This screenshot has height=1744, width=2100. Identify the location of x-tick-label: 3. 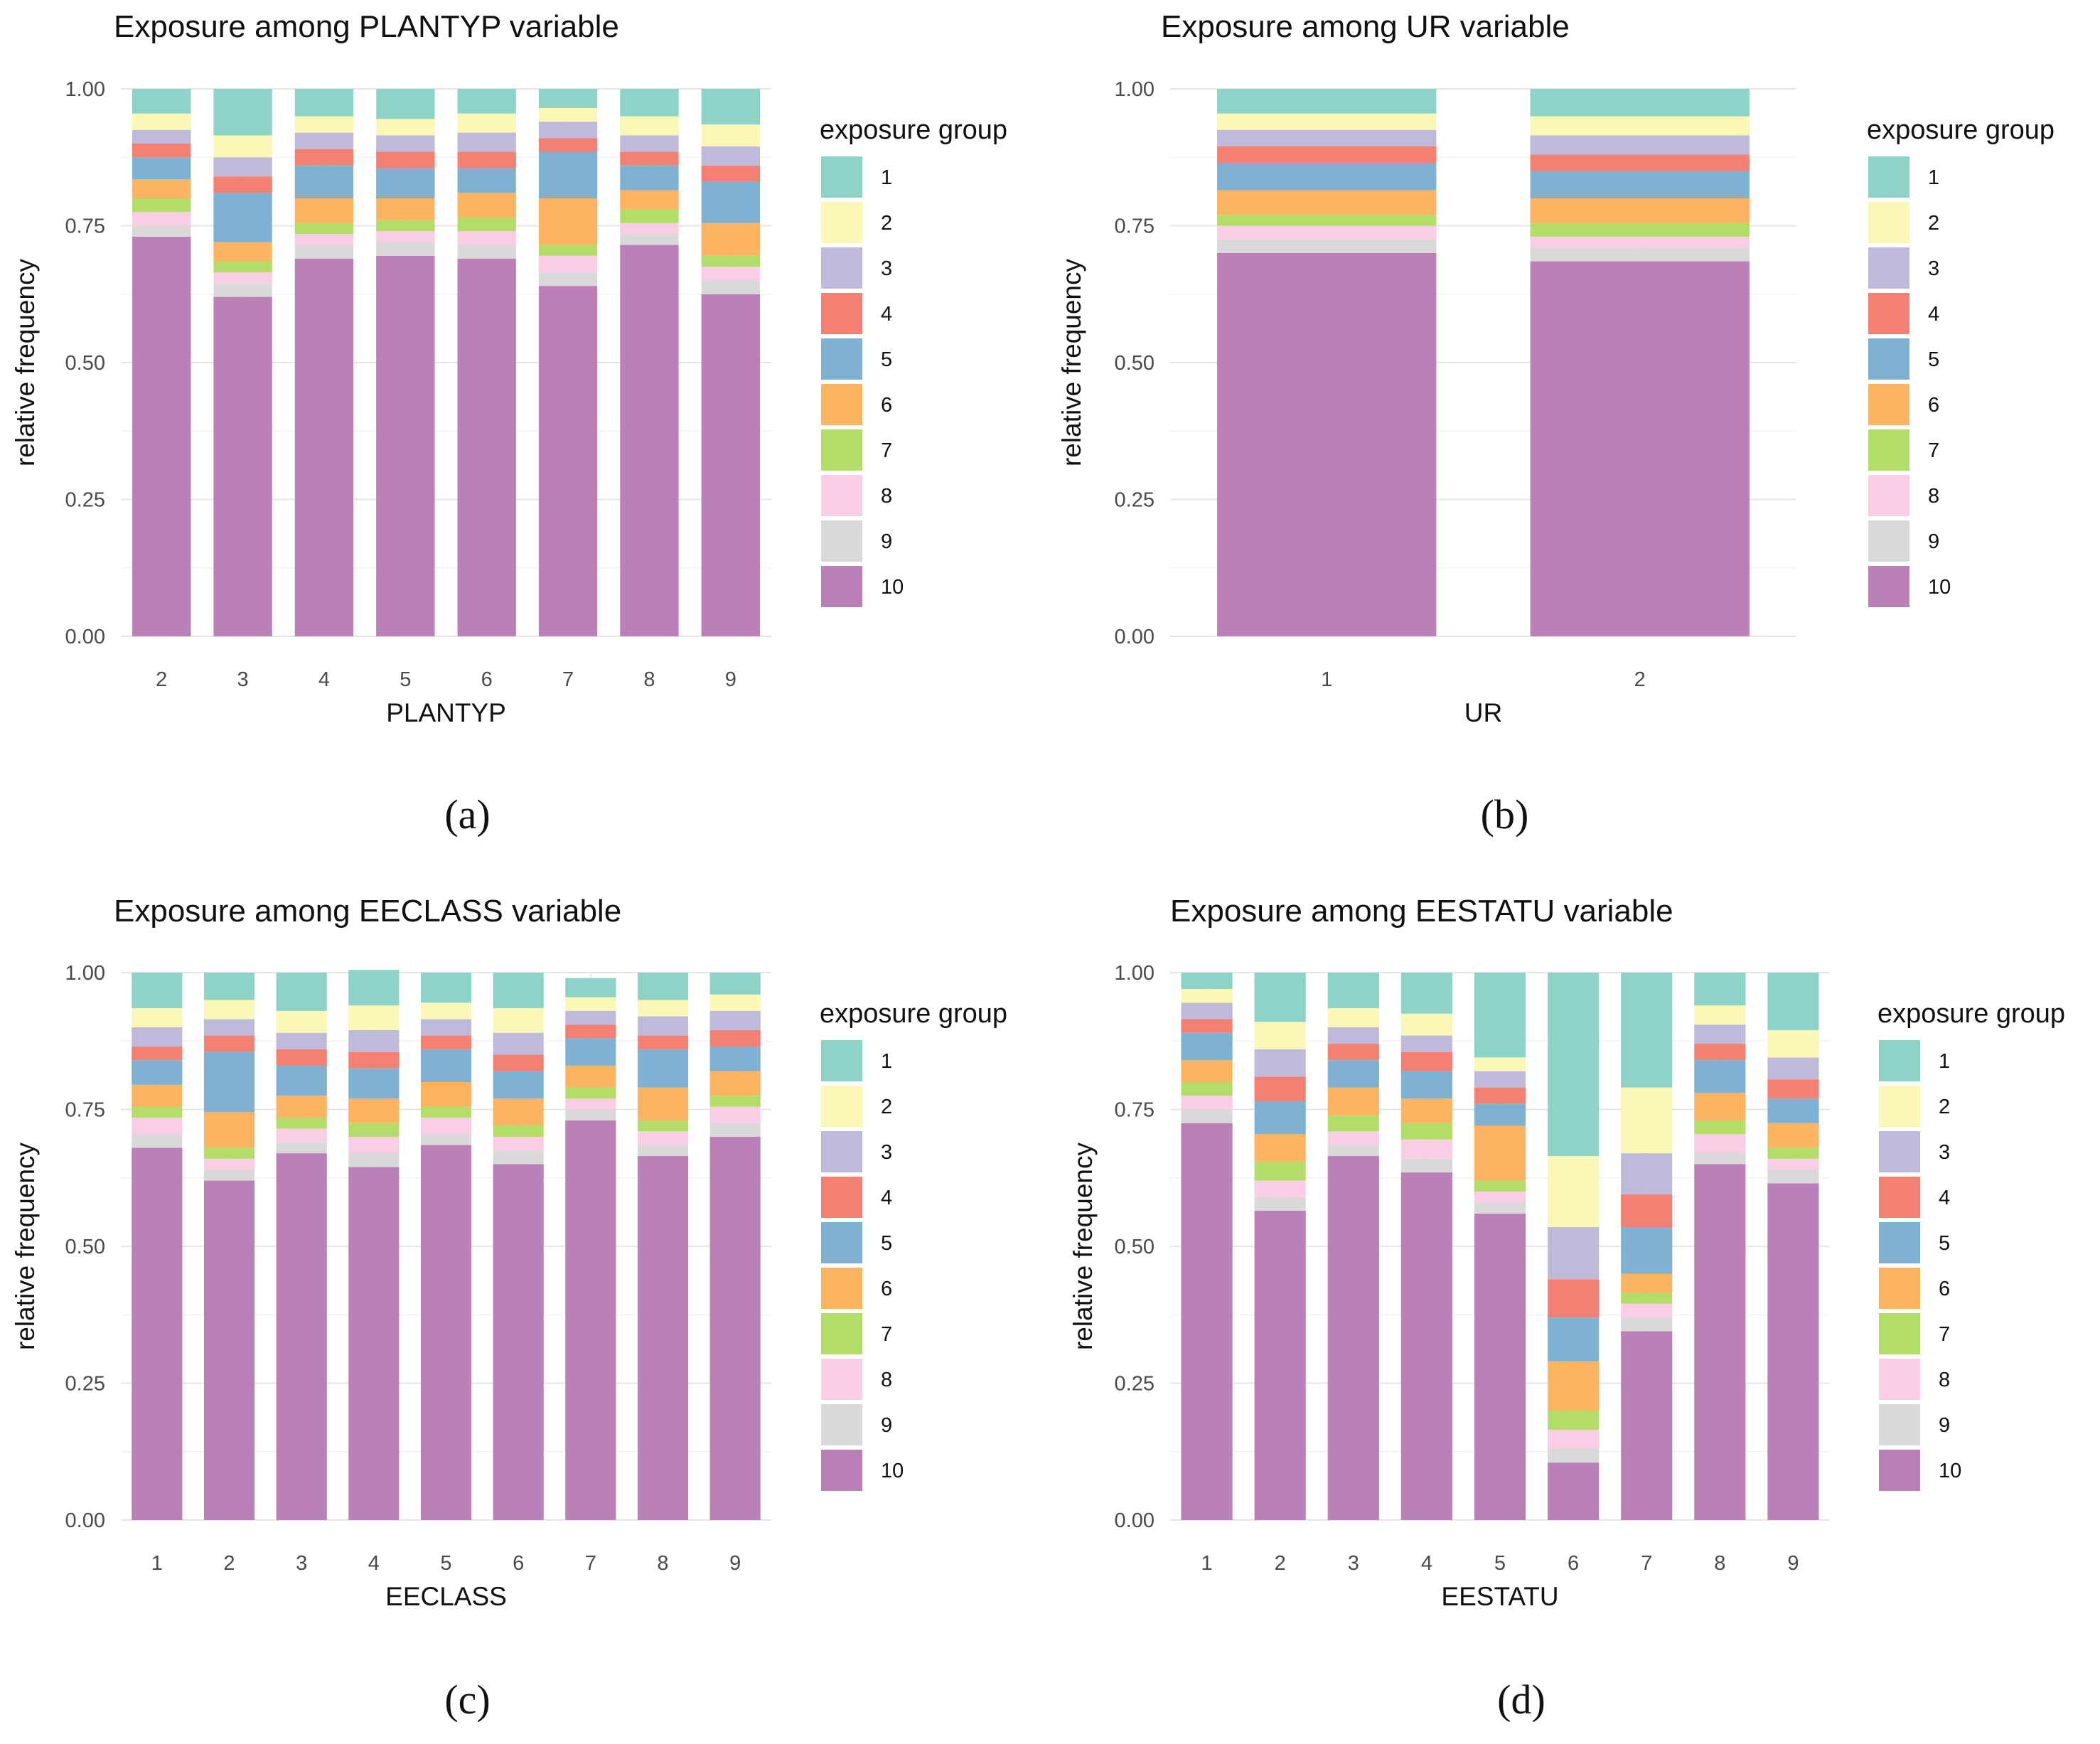
(301, 1564).